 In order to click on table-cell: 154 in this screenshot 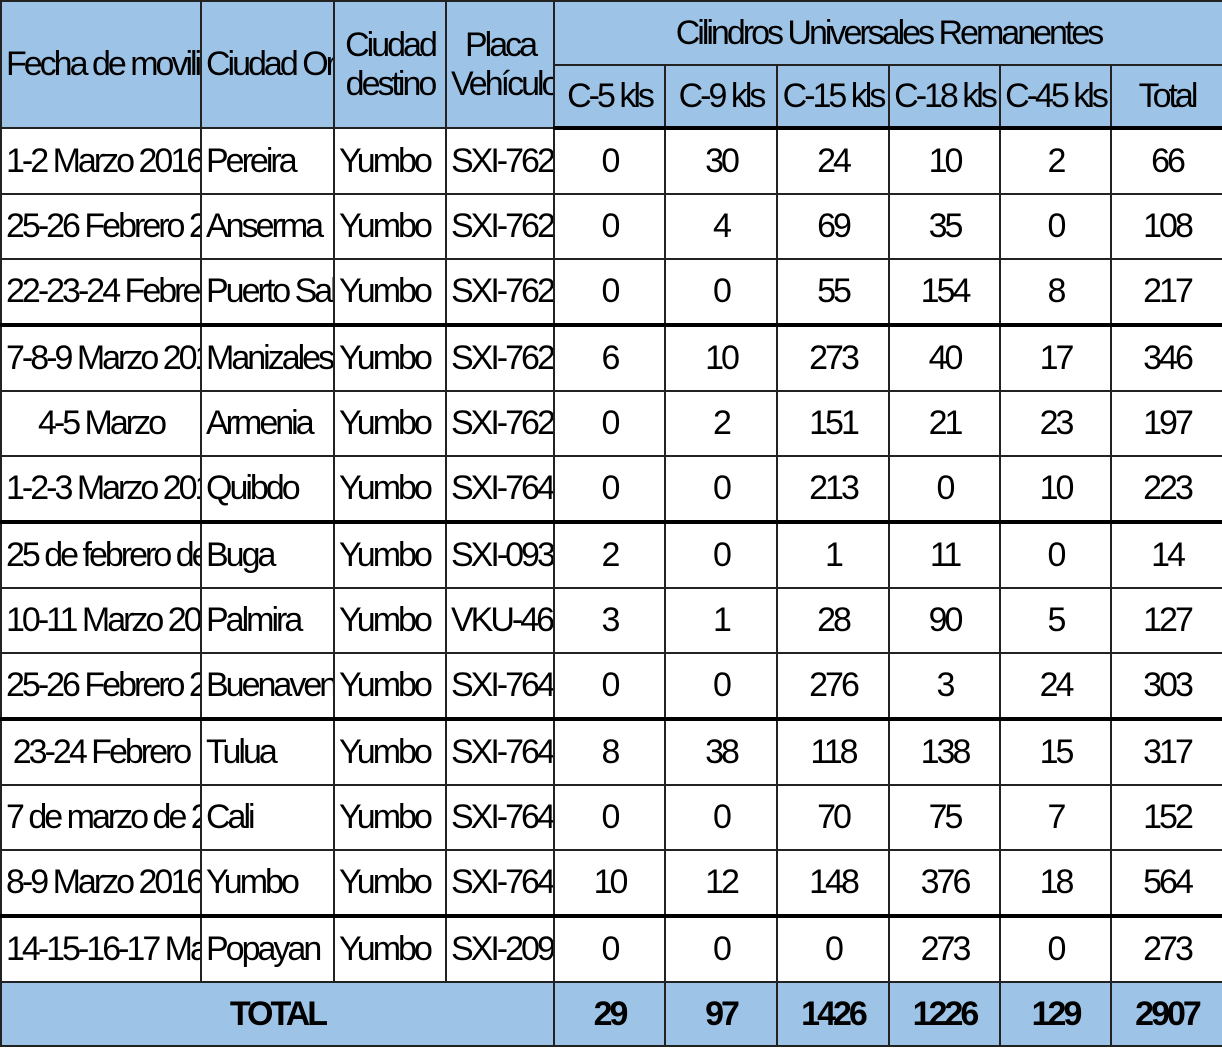, I will do `click(944, 292)`.